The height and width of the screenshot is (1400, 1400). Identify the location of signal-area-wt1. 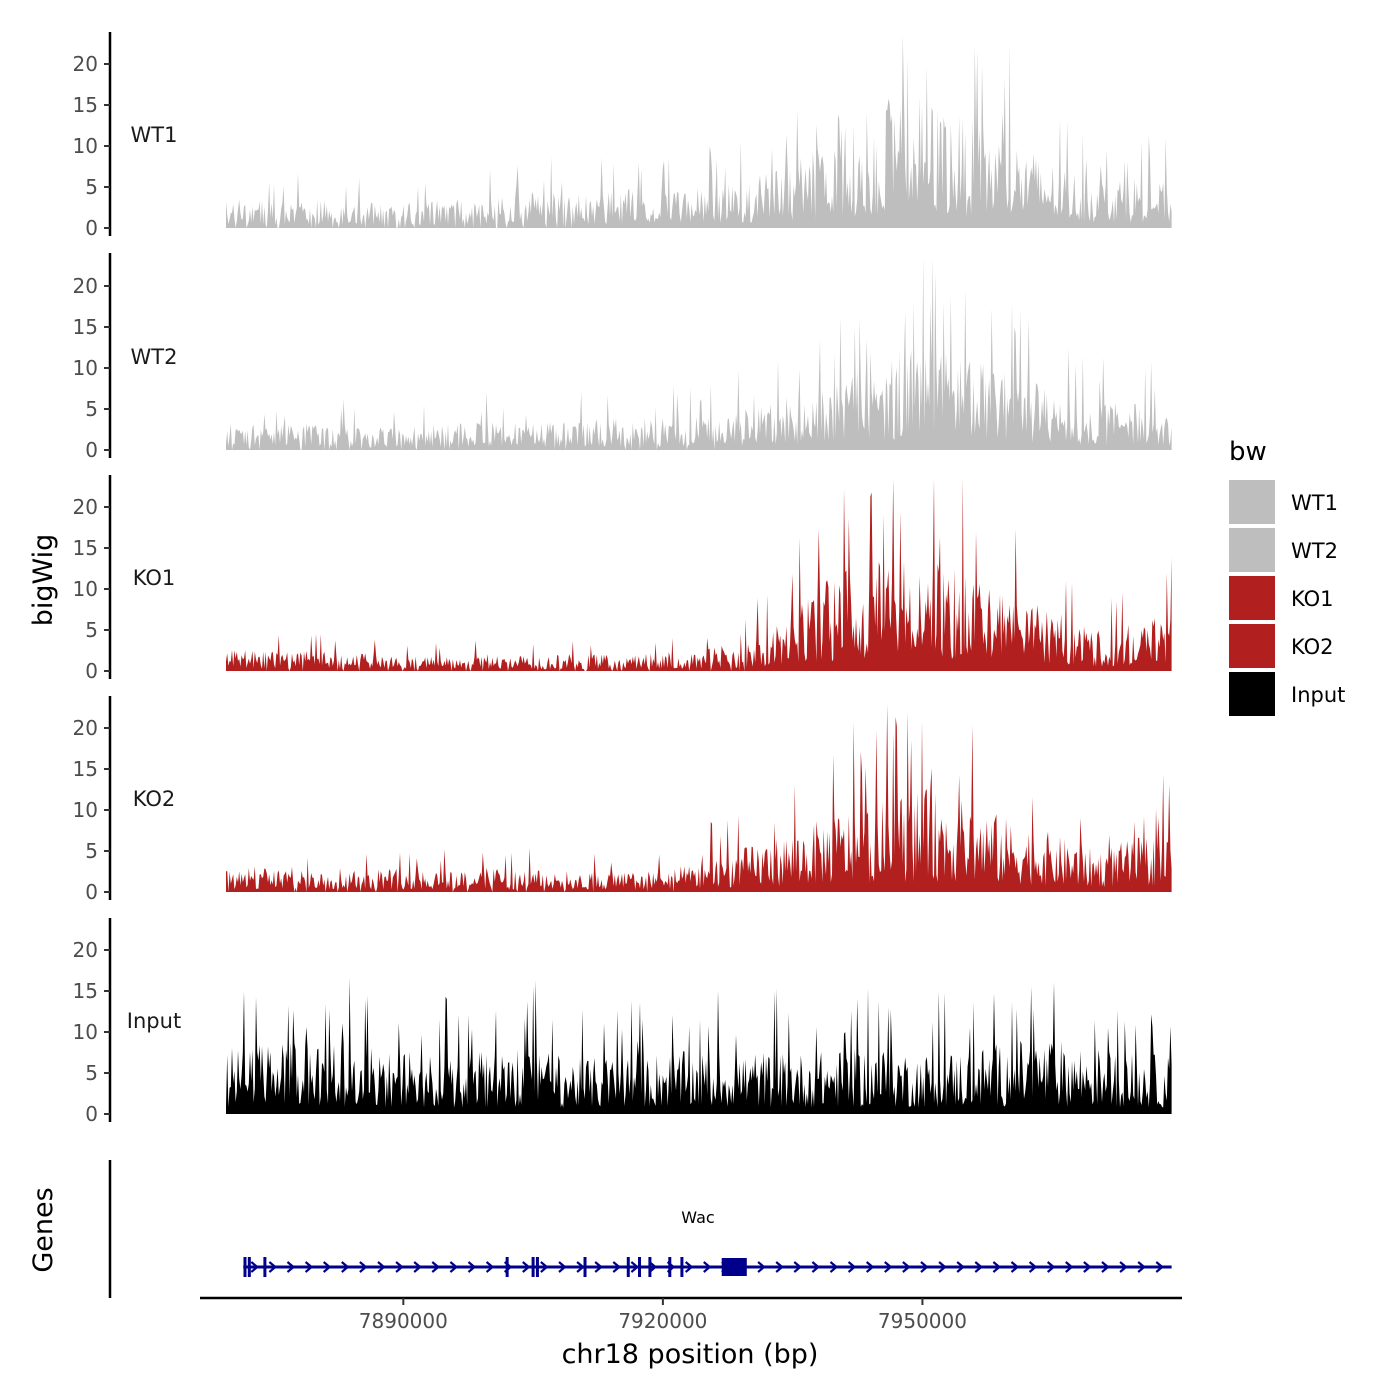
(699, 131).